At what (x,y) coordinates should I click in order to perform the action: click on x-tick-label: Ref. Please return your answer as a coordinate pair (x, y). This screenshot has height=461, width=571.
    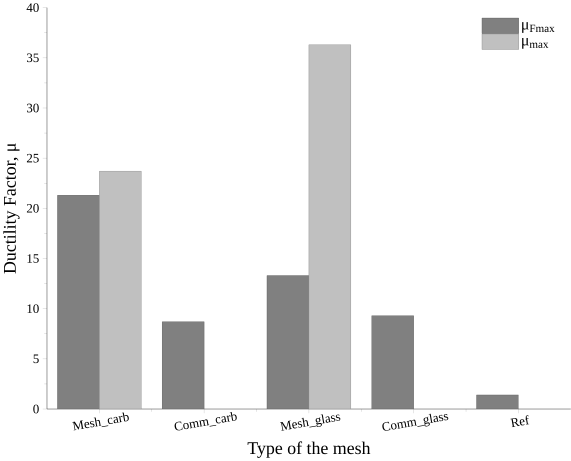
    Looking at the image, I should click on (520, 421).